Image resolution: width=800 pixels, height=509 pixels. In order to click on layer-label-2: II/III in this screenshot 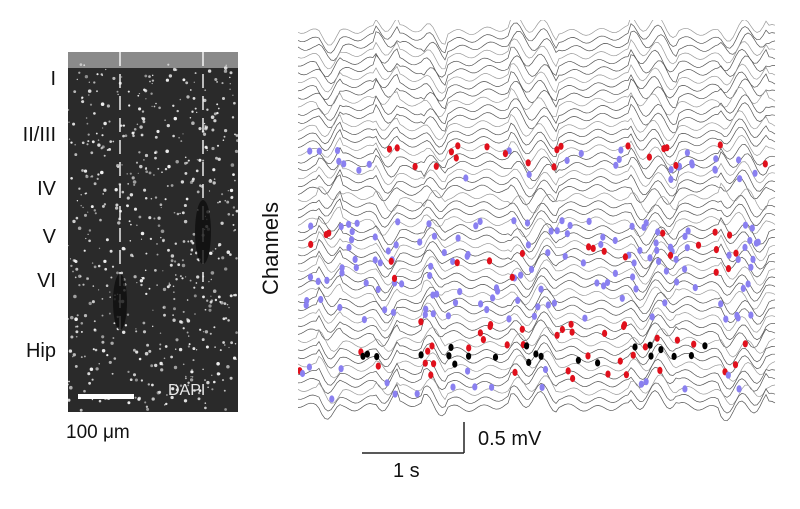, I will do `click(39, 135)`.